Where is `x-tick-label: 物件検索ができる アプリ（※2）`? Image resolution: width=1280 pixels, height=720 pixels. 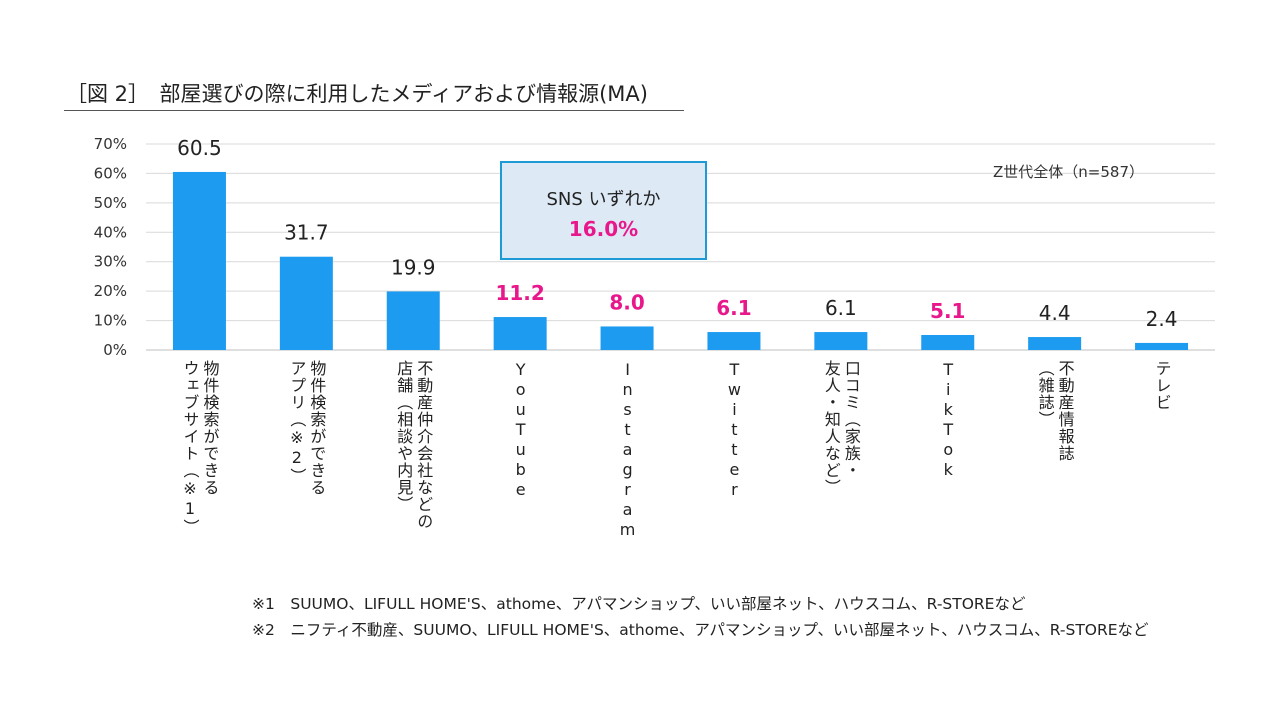 x-tick-label: 物件検索ができる アプリ（※2） is located at coordinates (307, 428).